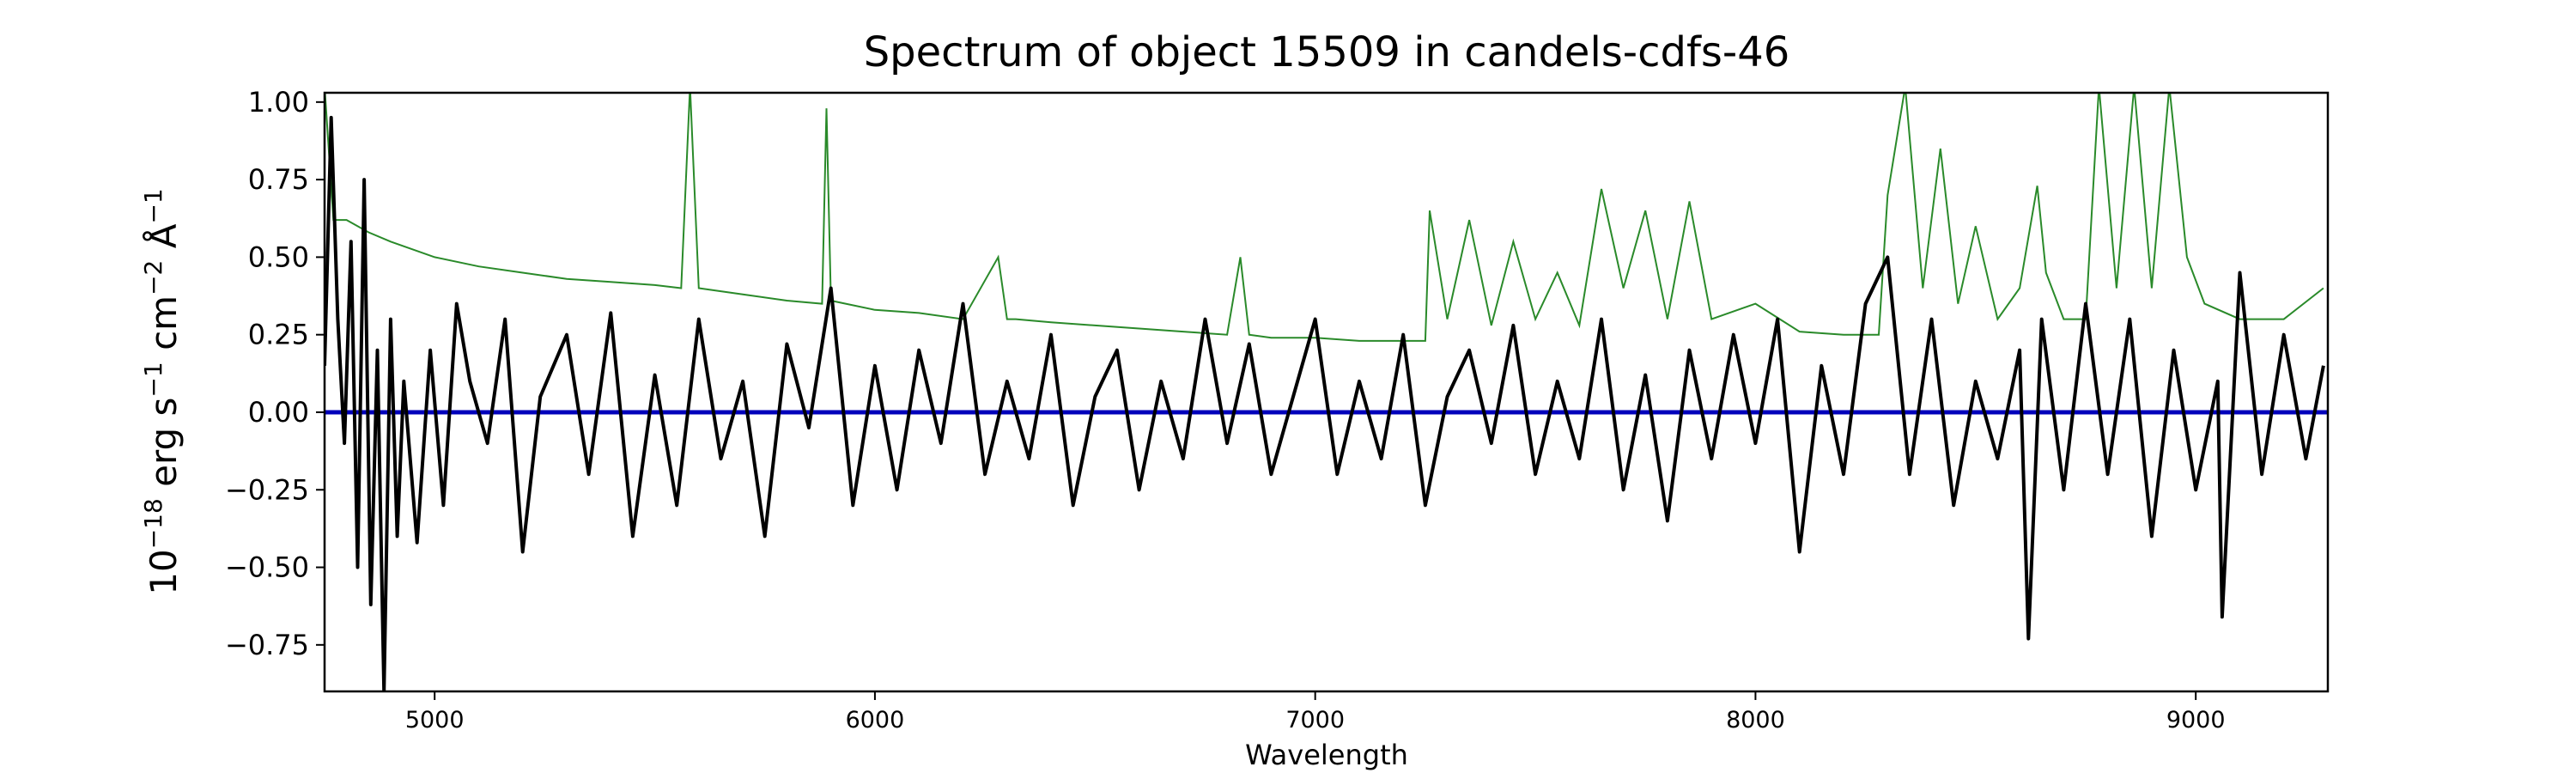 Image resolution: width=2576 pixels, height=773 pixels. What do you see at coordinates (279, 179) in the screenshot?
I see `y-tick-label: 0.75` at bounding box center [279, 179].